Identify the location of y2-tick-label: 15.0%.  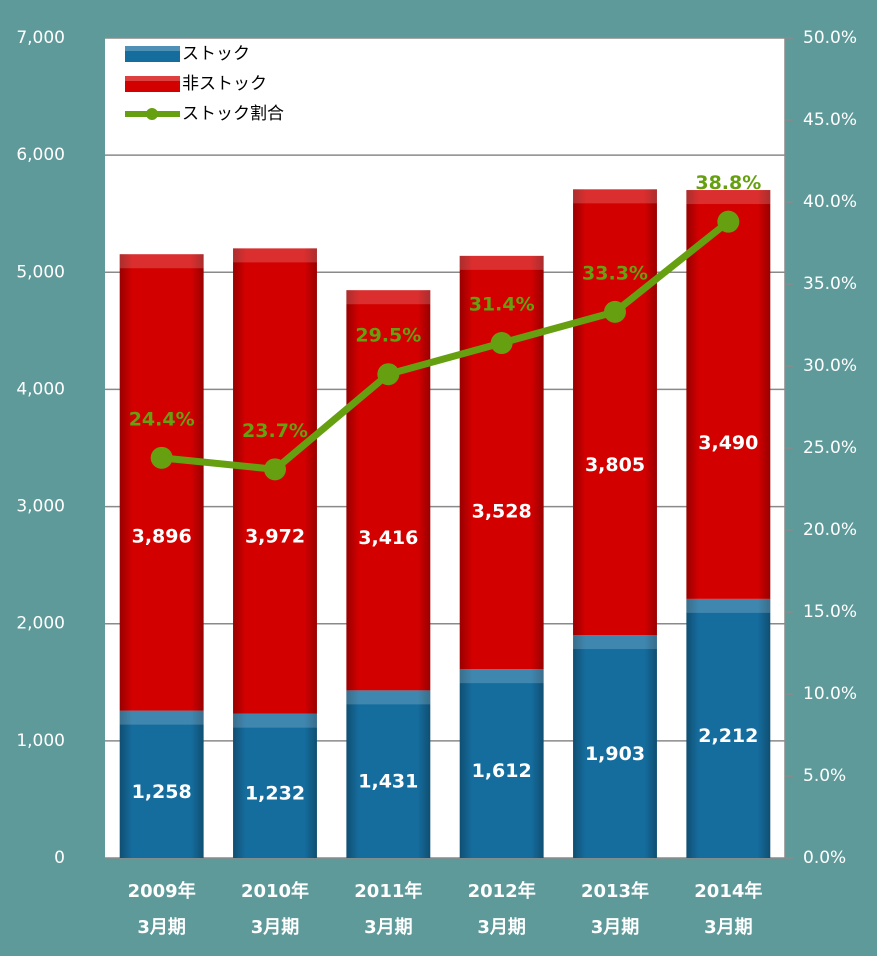
(830, 612).